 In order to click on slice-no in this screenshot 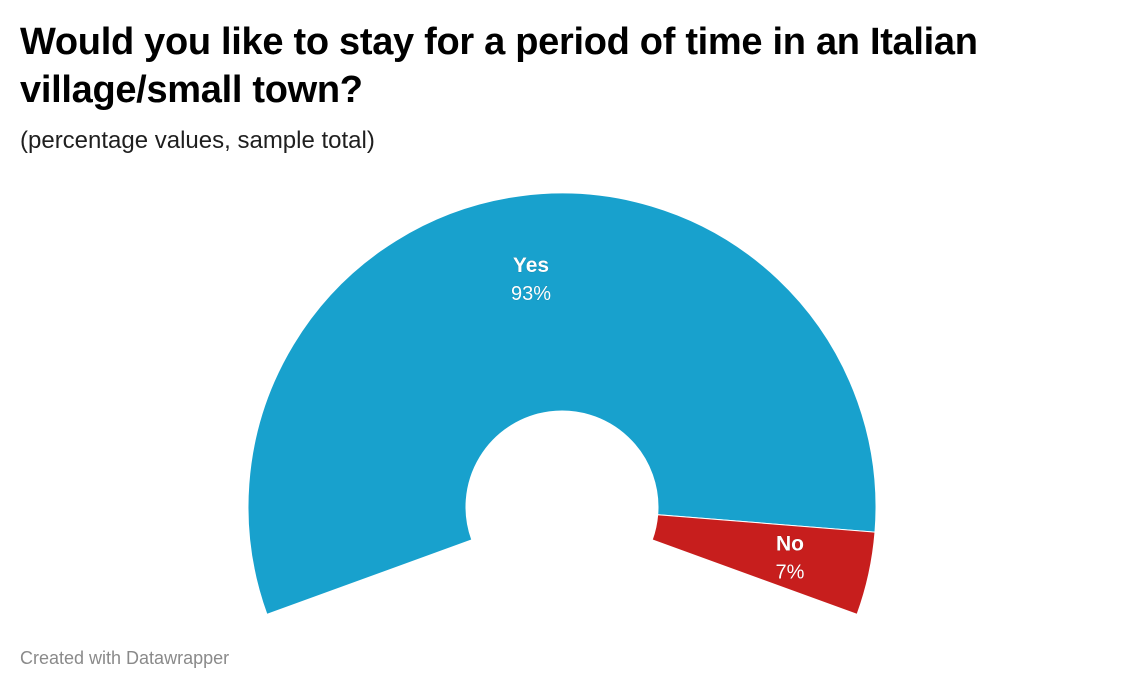, I will do `click(763, 565)`.